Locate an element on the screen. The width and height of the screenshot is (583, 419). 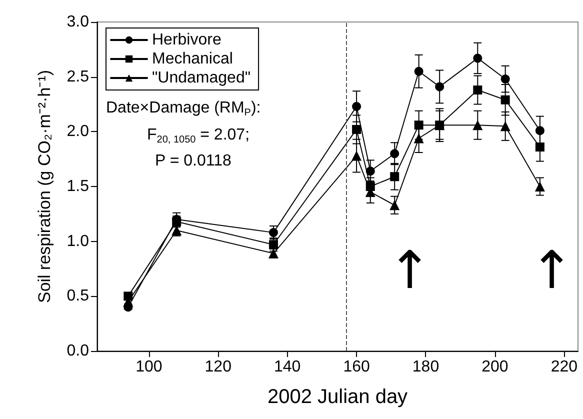
legend-label: "Undamaged" is located at coordinates (201, 78).